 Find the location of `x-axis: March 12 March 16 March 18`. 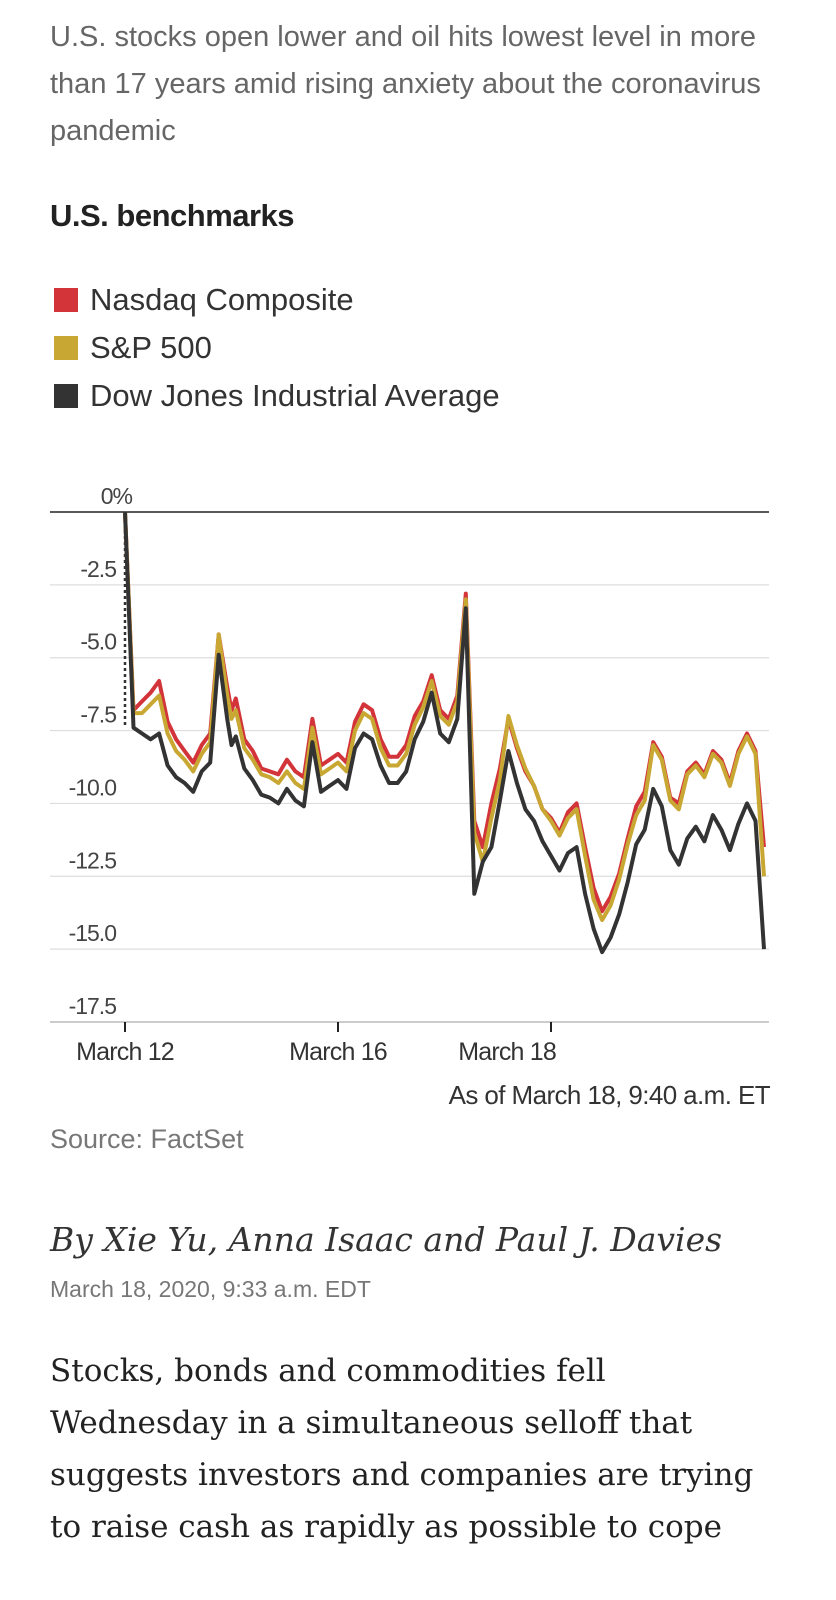

x-axis: March 12 March 16 March 18 is located at coordinates (409, 1043).